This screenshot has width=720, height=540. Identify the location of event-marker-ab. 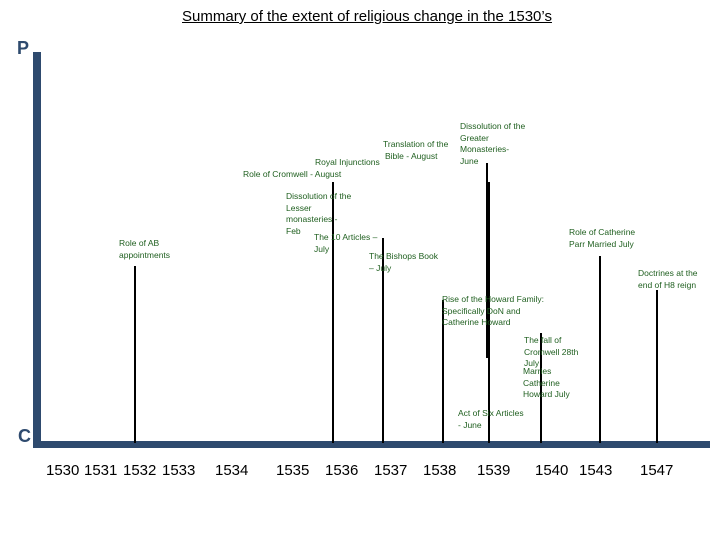
(135, 354).